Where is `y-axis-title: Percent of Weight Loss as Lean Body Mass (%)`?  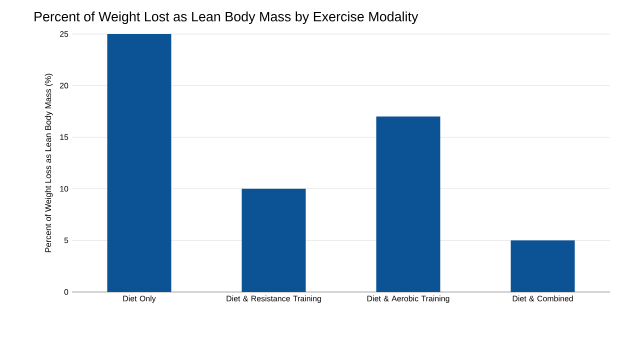 y-axis-title: Percent of Weight Loss as Lean Body Mass (%) is located at coordinates (48, 163).